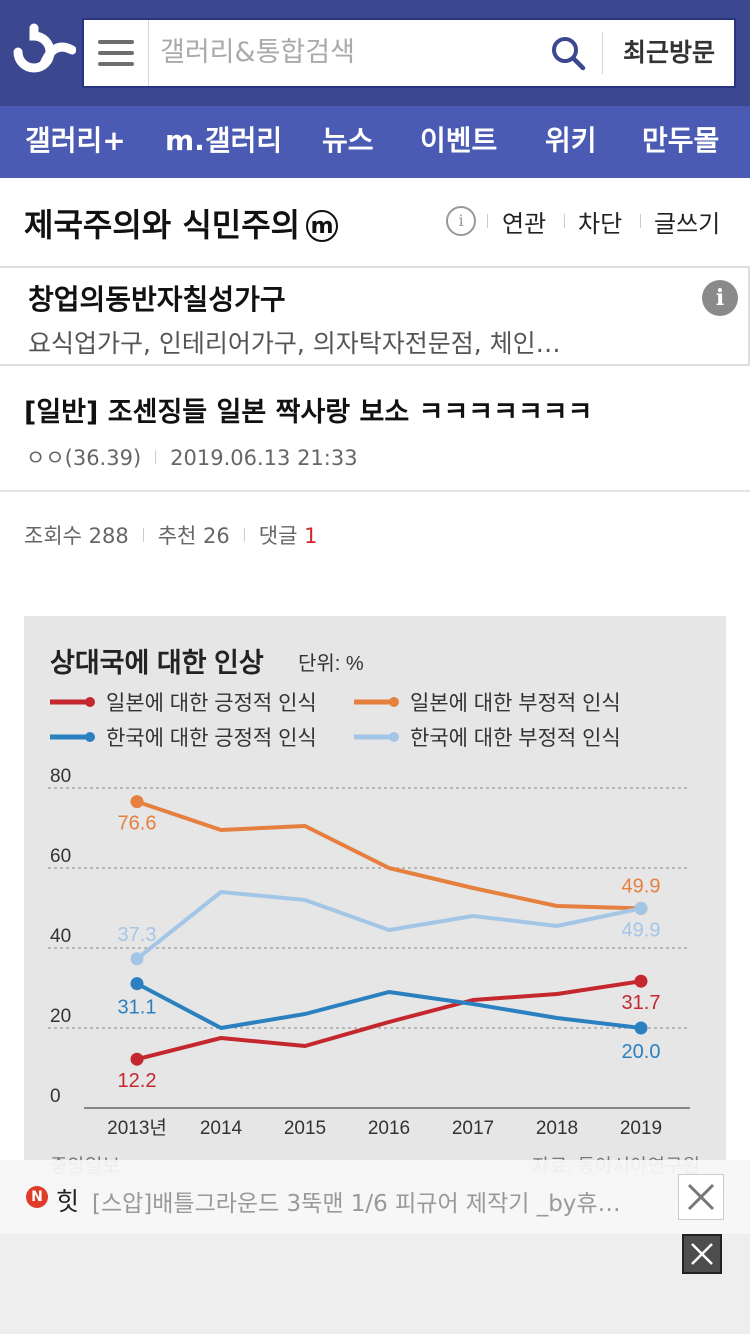  I want to click on y-tick-label: 80, so click(60, 776).